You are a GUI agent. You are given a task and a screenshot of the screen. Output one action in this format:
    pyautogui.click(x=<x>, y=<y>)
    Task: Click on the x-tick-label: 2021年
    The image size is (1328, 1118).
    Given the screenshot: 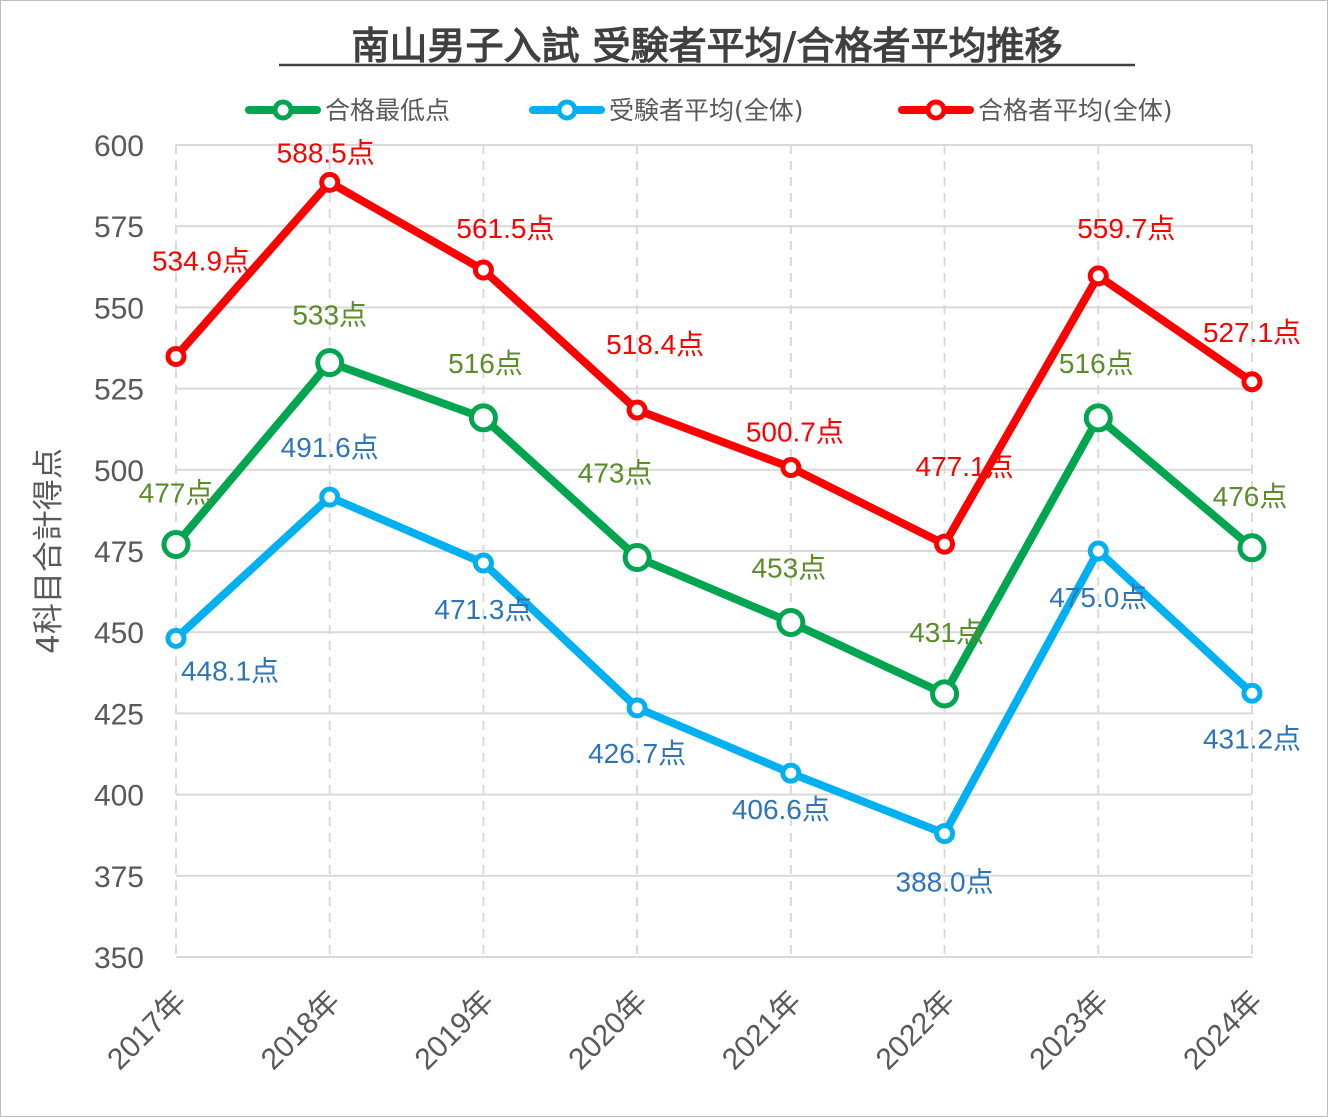 What is the action you would take?
    pyautogui.click(x=762, y=1031)
    